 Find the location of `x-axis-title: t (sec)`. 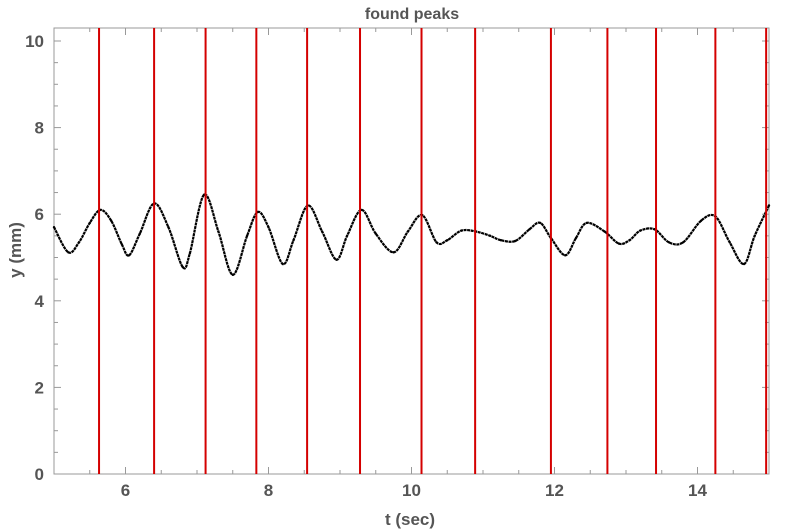

x-axis-title: t (sec) is located at coordinates (410, 519).